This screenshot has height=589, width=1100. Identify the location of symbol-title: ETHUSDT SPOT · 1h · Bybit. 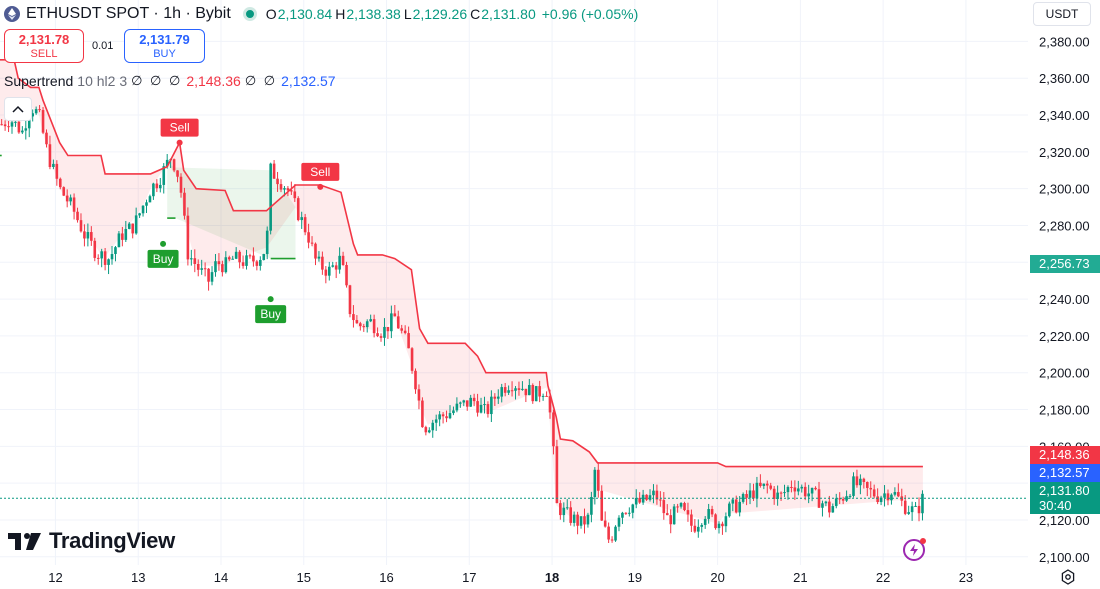
(128, 13).